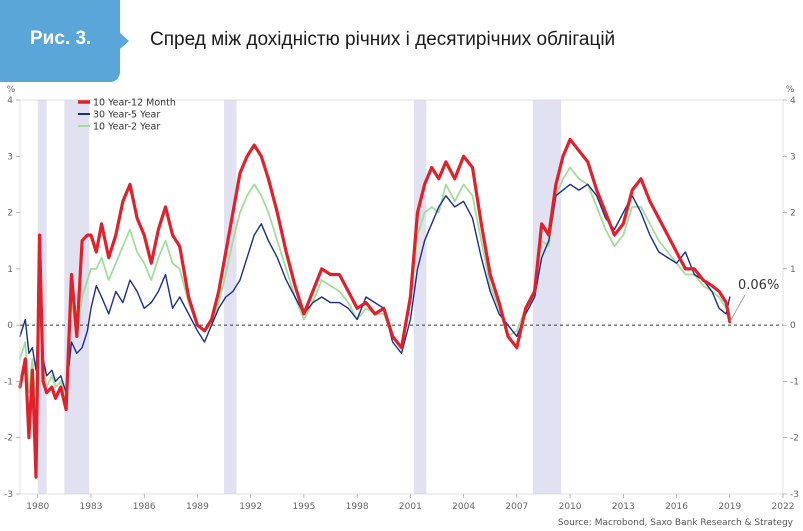 The height and width of the screenshot is (531, 803). Describe the element at coordinates (10, 101) in the screenshot. I see `y-tick-label-left: 4` at that location.